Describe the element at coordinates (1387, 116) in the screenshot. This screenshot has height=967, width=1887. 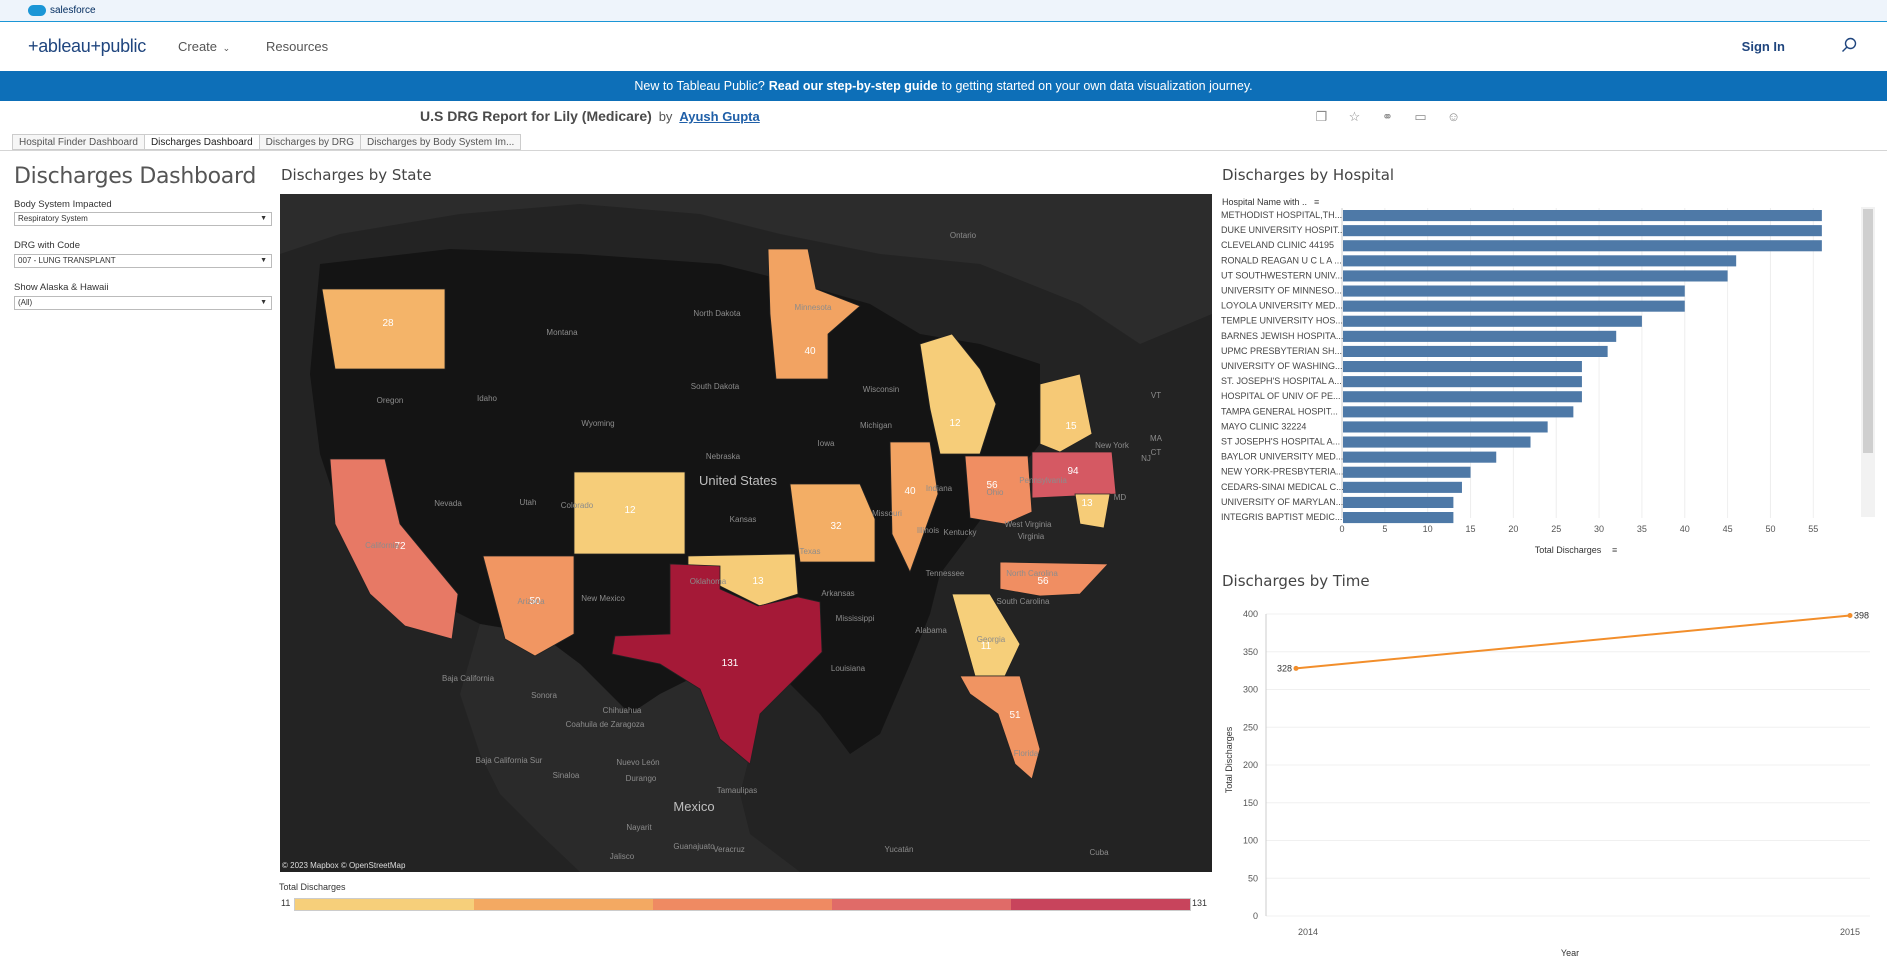
I see `share-icon: ⚭` at that location.